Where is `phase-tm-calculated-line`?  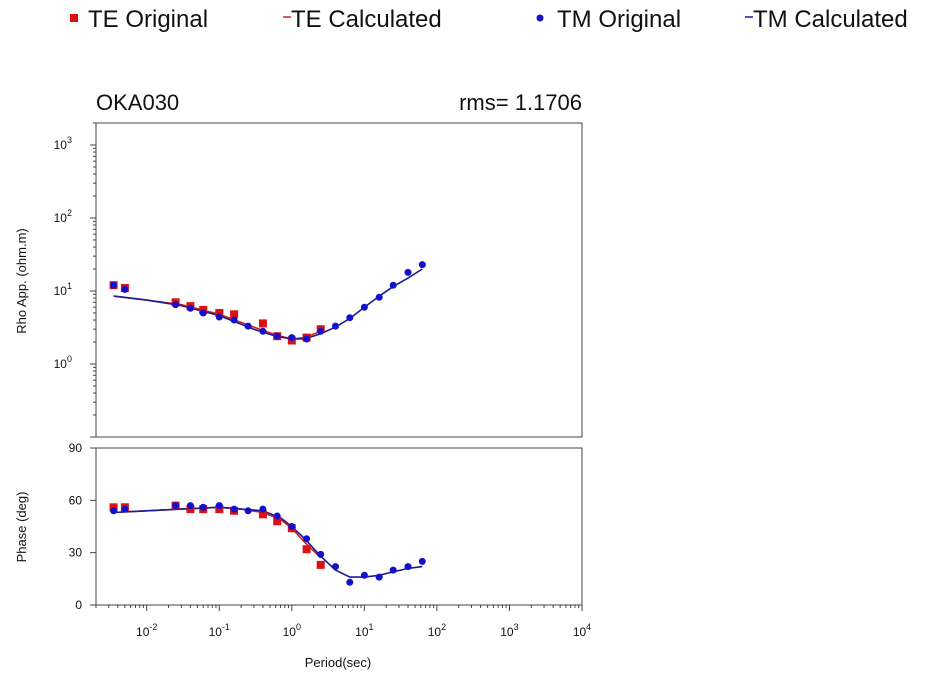 phase-tm-calculated-line is located at coordinates (268, 542).